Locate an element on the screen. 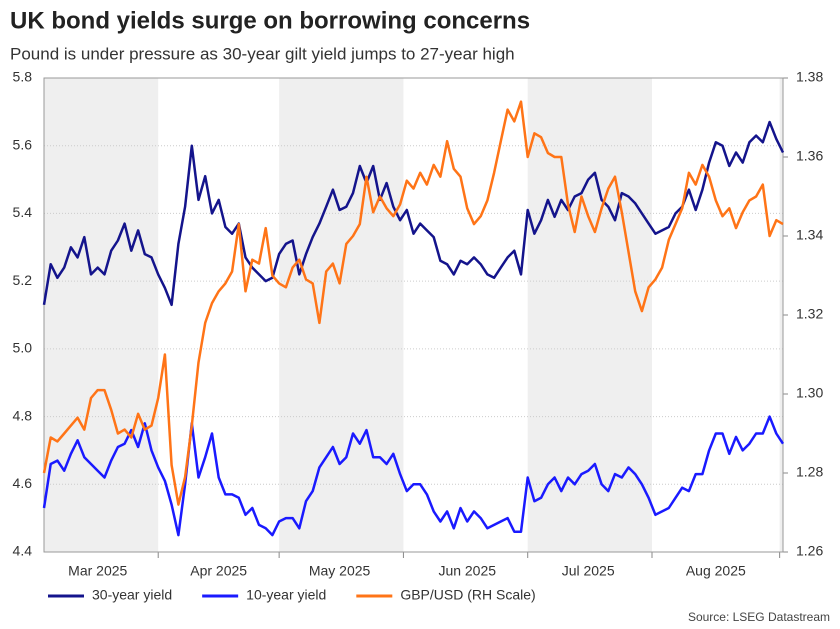  y2-tick-label: 1.38 is located at coordinates (809, 77).